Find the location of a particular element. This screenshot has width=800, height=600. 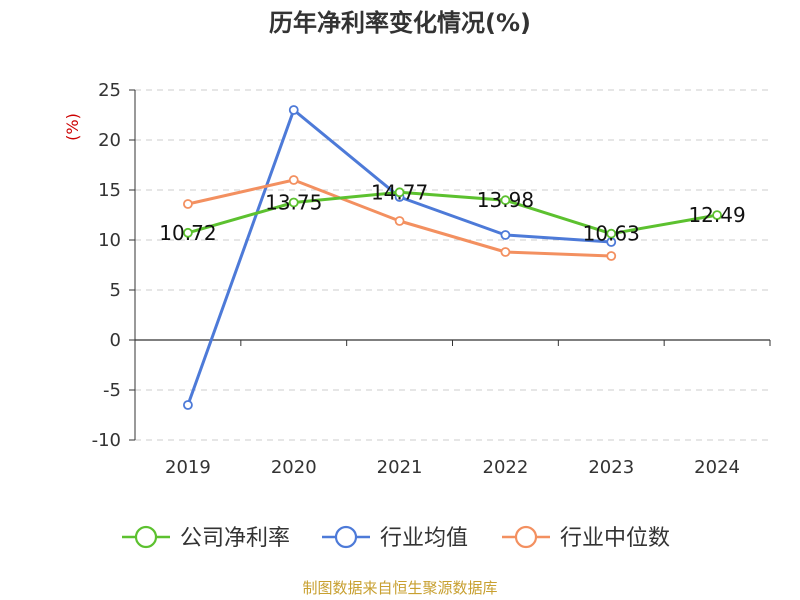

data-label: 12.49 is located at coordinates (716, 215).